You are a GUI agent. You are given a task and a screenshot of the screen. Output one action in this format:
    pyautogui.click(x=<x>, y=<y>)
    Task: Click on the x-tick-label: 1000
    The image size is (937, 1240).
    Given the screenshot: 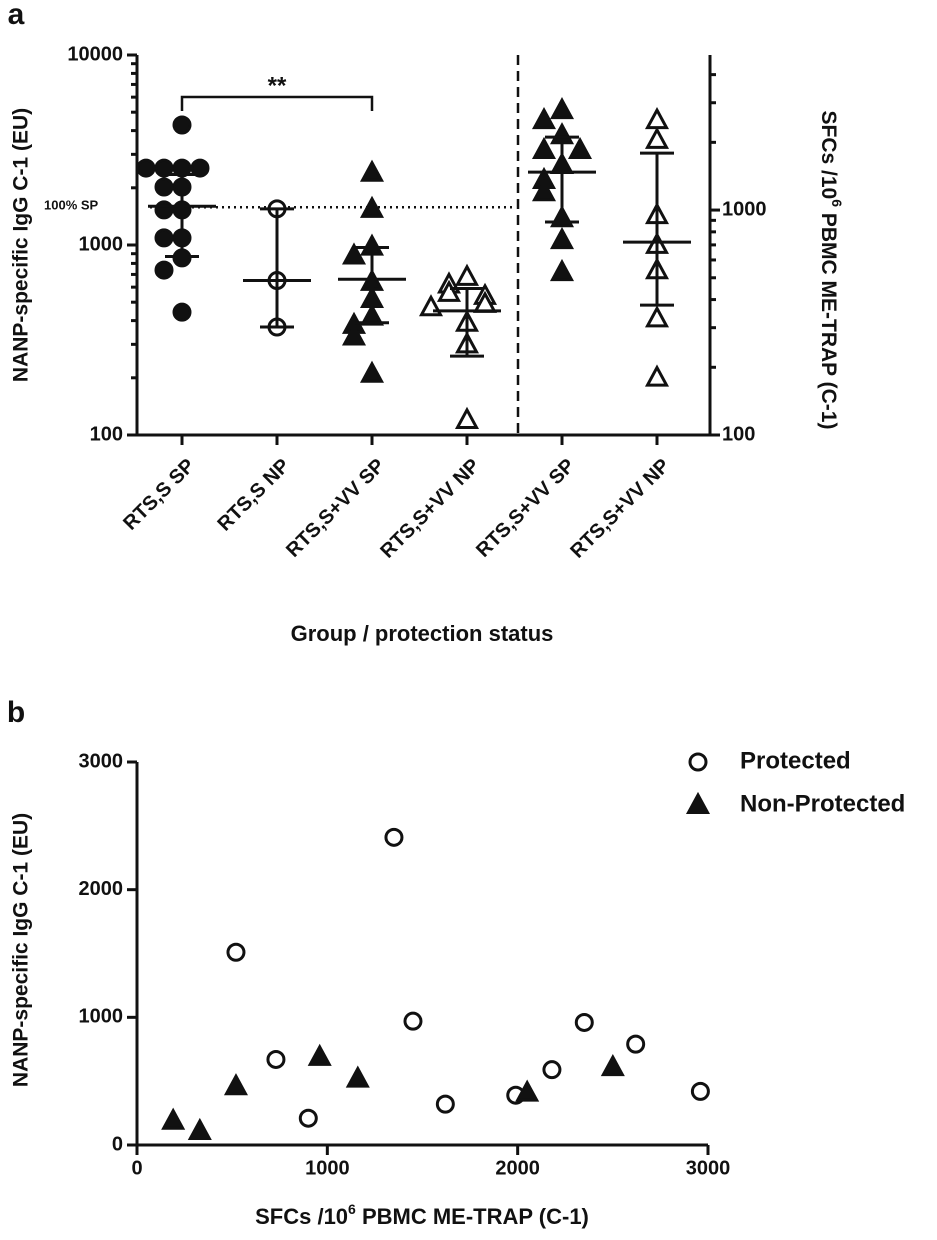 What is the action you would take?
    pyautogui.click(x=327, y=1168)
    